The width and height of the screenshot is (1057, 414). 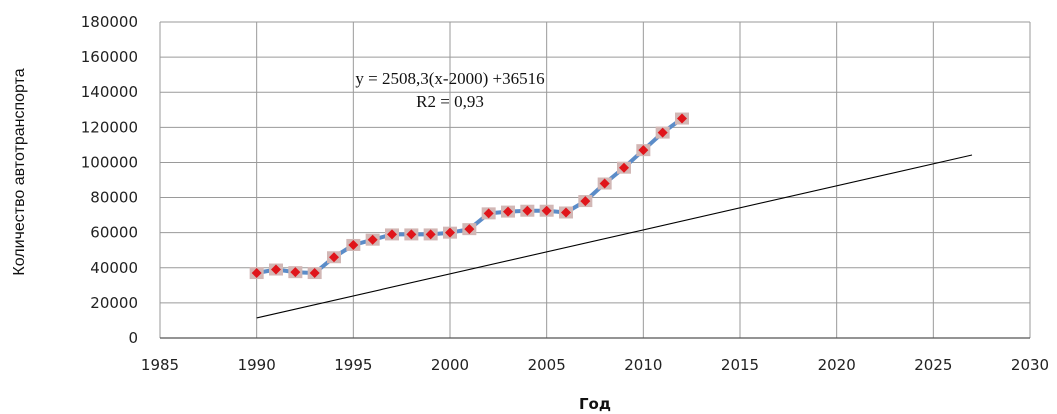 I want to click on x-tick-label: 1985, so click(x=160, y=365).